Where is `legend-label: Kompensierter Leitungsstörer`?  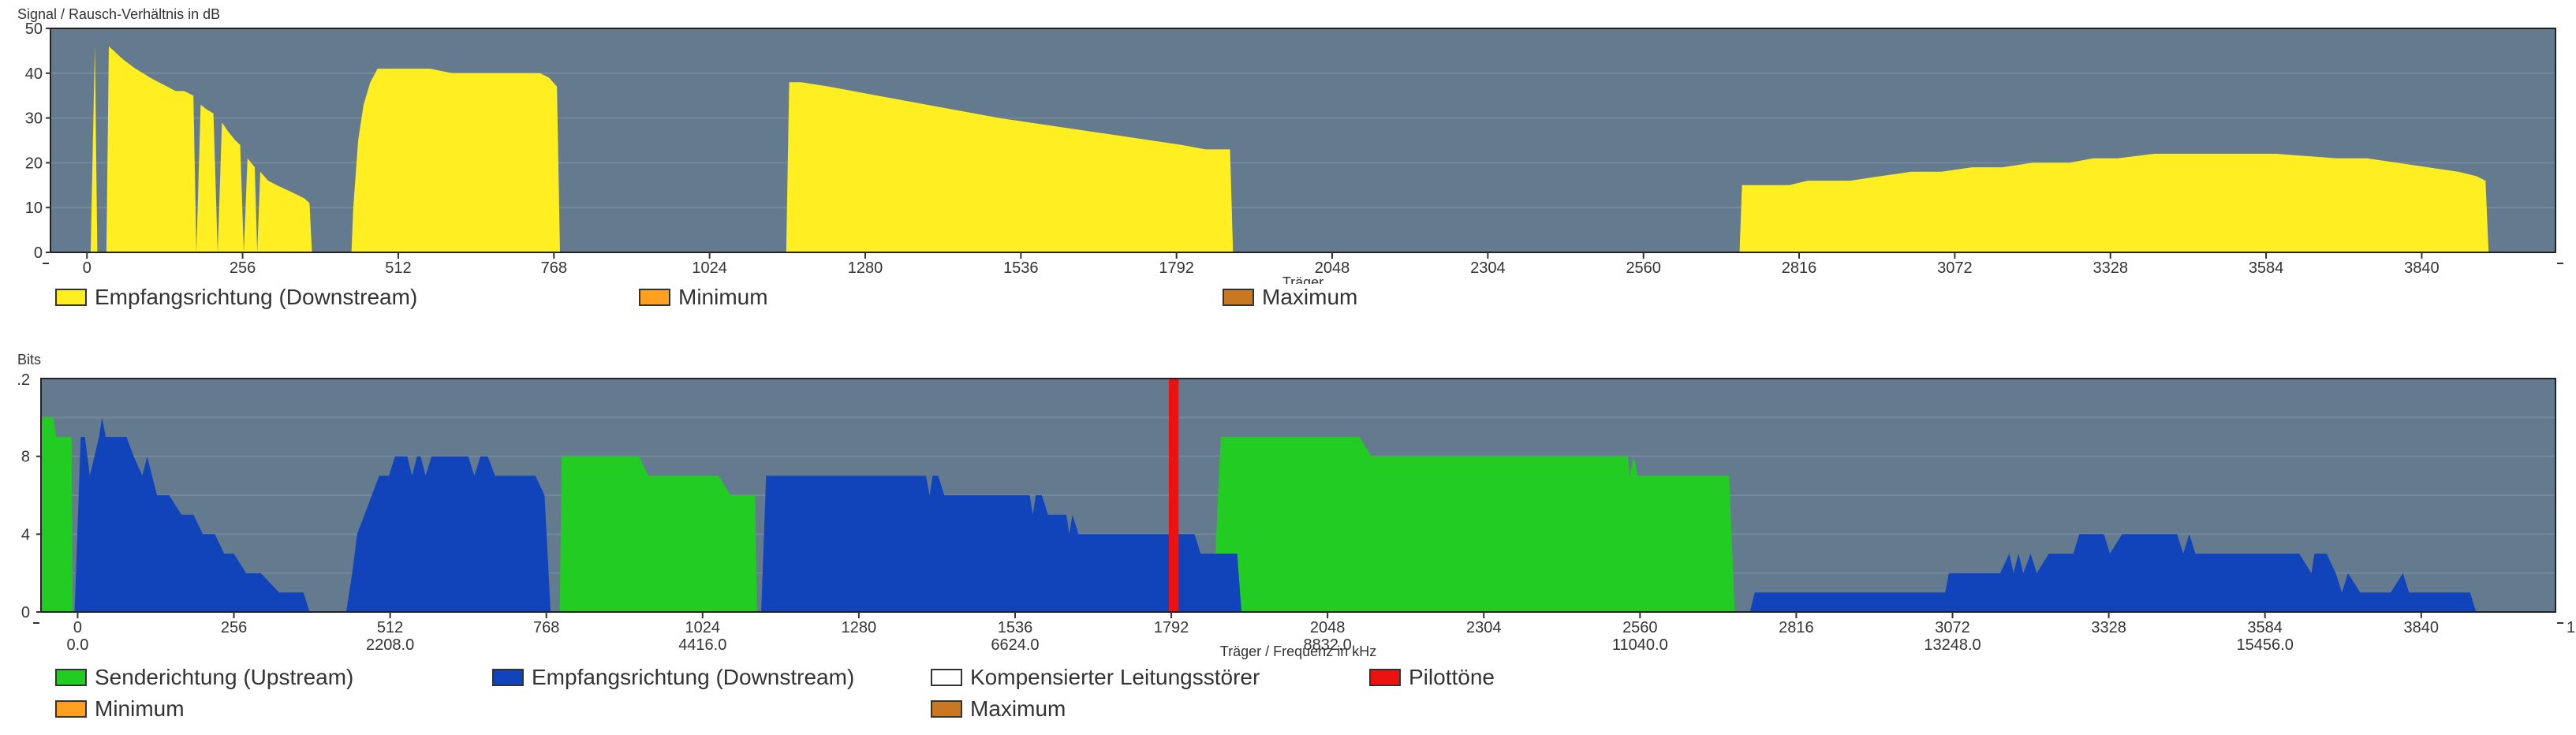
legend-label: Kompensierter Leitungsstörer is located at coordinates (1115, 677).